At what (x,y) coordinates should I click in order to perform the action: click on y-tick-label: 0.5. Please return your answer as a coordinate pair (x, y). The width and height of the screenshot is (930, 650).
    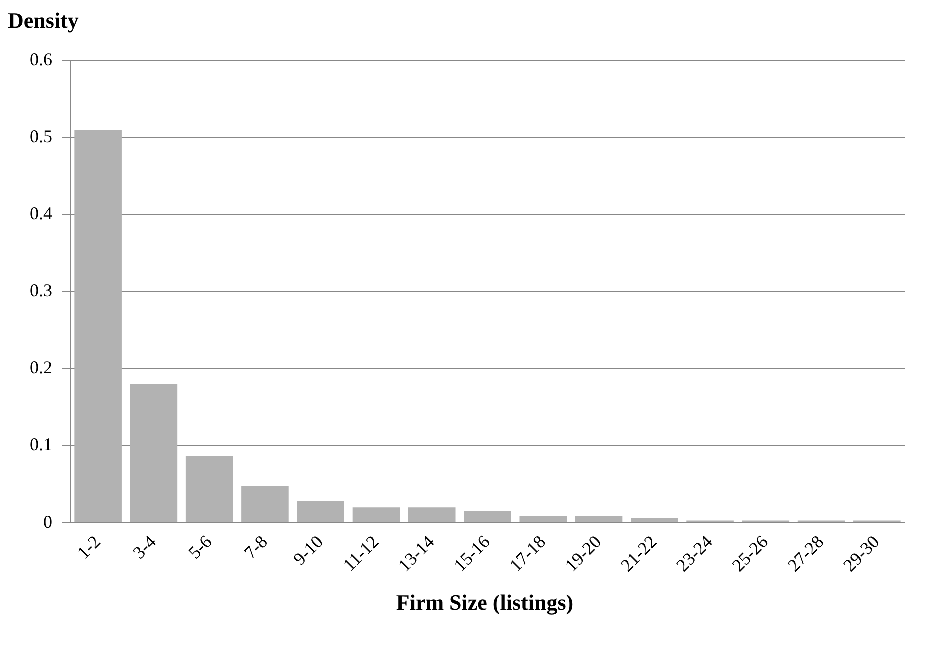
    Looking at the image, I should click on (41, 136).